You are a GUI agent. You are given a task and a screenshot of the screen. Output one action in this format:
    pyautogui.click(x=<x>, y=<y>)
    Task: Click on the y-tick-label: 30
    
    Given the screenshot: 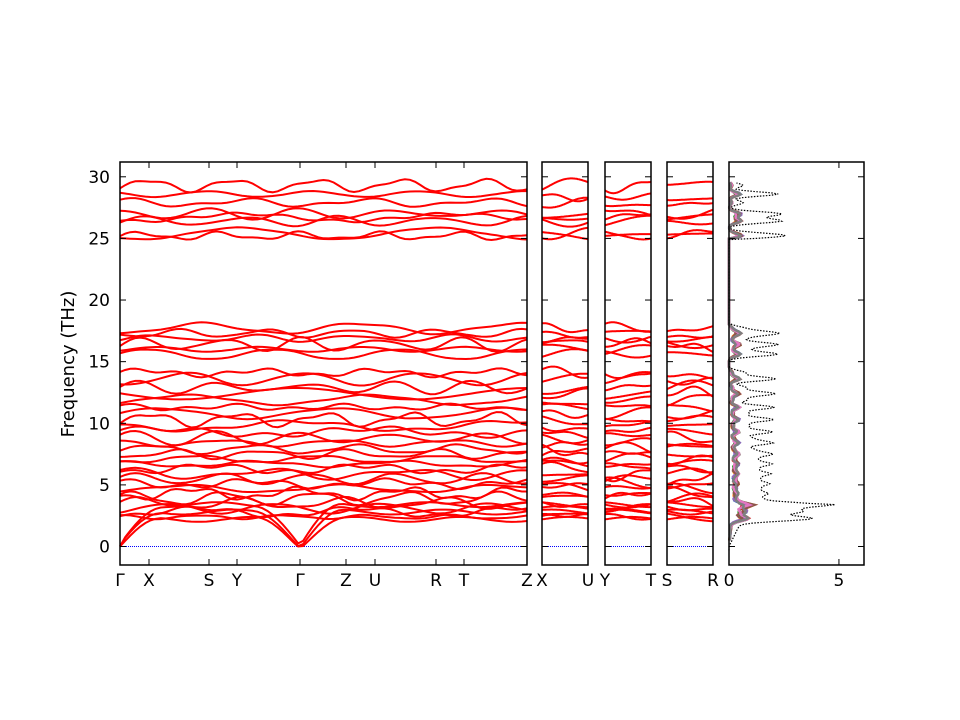 What is the action you would take?
    pyautogui.click(x=99, y=178)
    